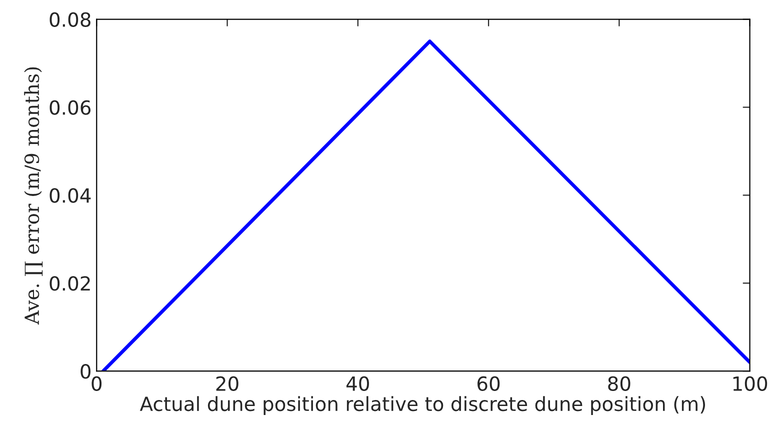  Describe the element at coordinates (750, 383) in the screenshot. I see `x-tick-label: 100` at that location.